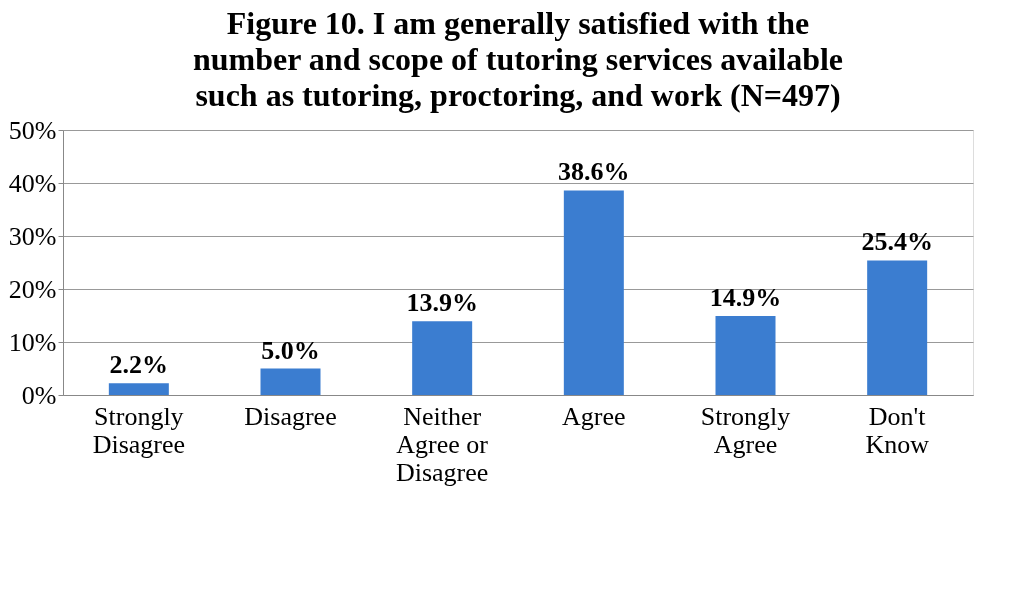 The width and height of the screenshot is (1029, 596). I want to click on y-tick-label: 30%, so click(32, 236).